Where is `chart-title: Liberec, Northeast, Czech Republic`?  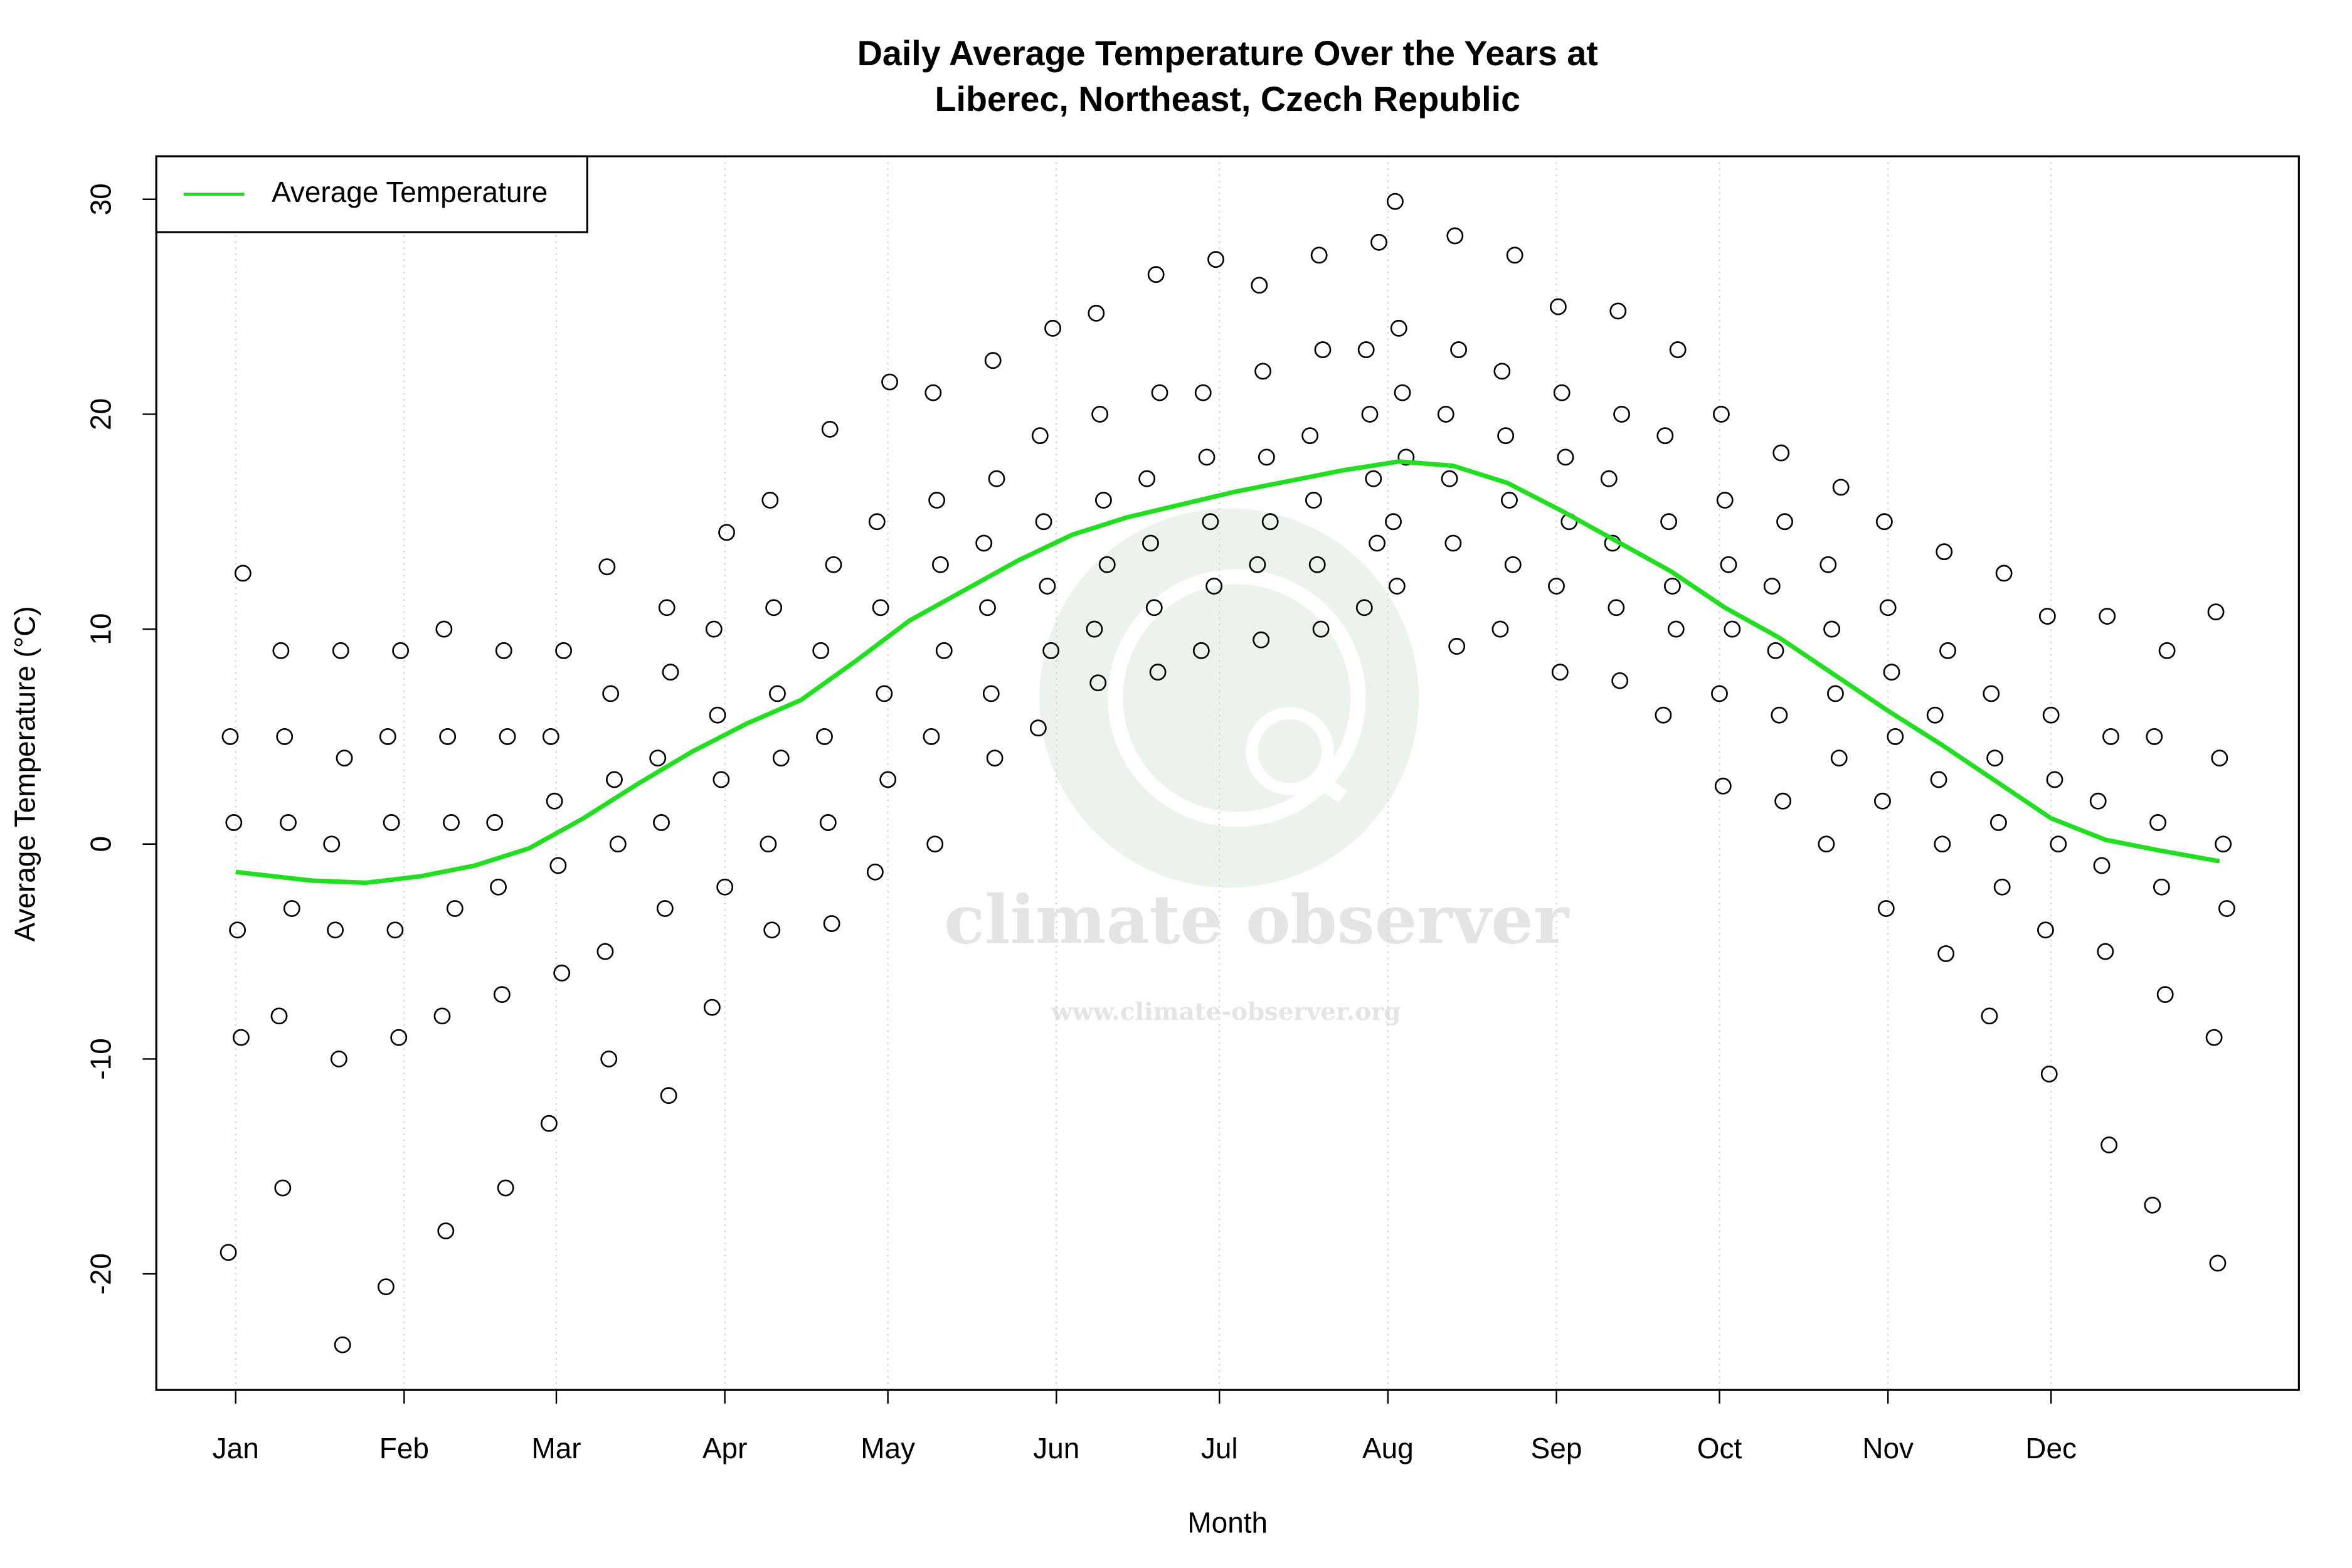 chart-title: Liberec, Northeast, Czech Republic is located at coordinates (1227, 99).